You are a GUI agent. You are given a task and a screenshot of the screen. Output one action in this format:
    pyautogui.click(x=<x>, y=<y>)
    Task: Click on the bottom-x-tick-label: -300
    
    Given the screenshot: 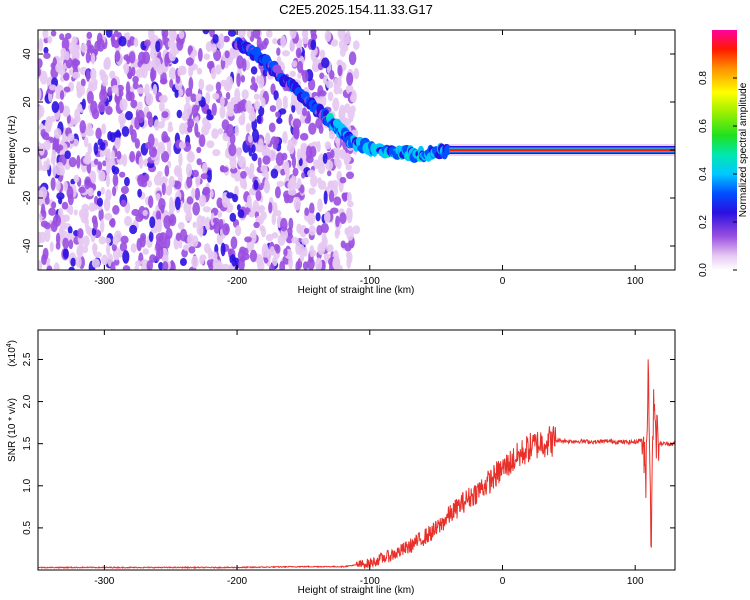 What is the action you would take?
    pyautogui.click(x=104, y=581)
    